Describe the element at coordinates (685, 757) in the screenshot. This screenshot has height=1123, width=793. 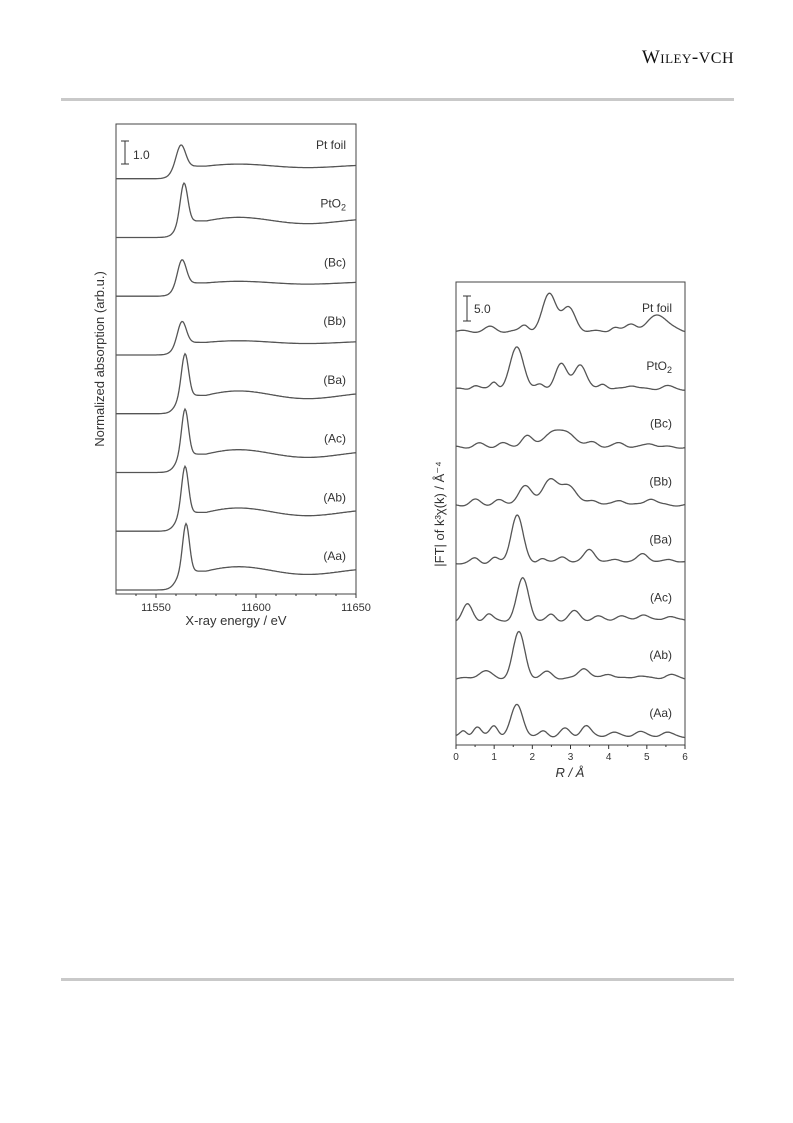
I see `exafs-x-tick-label: 6` at that location.